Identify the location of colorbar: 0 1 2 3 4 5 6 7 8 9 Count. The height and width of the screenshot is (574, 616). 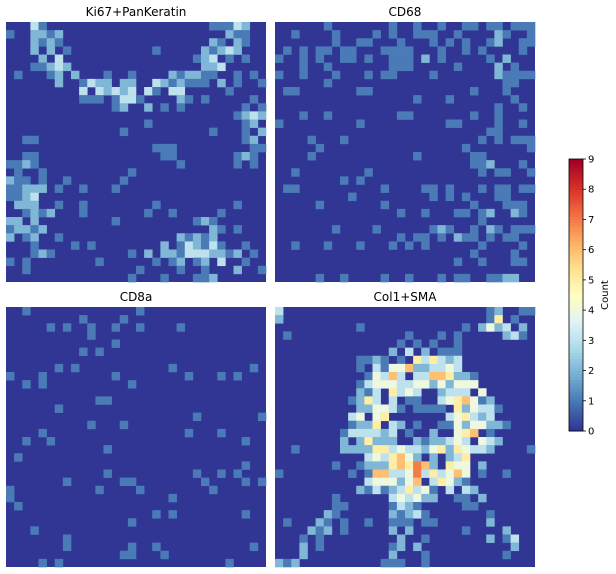
(589, 296).